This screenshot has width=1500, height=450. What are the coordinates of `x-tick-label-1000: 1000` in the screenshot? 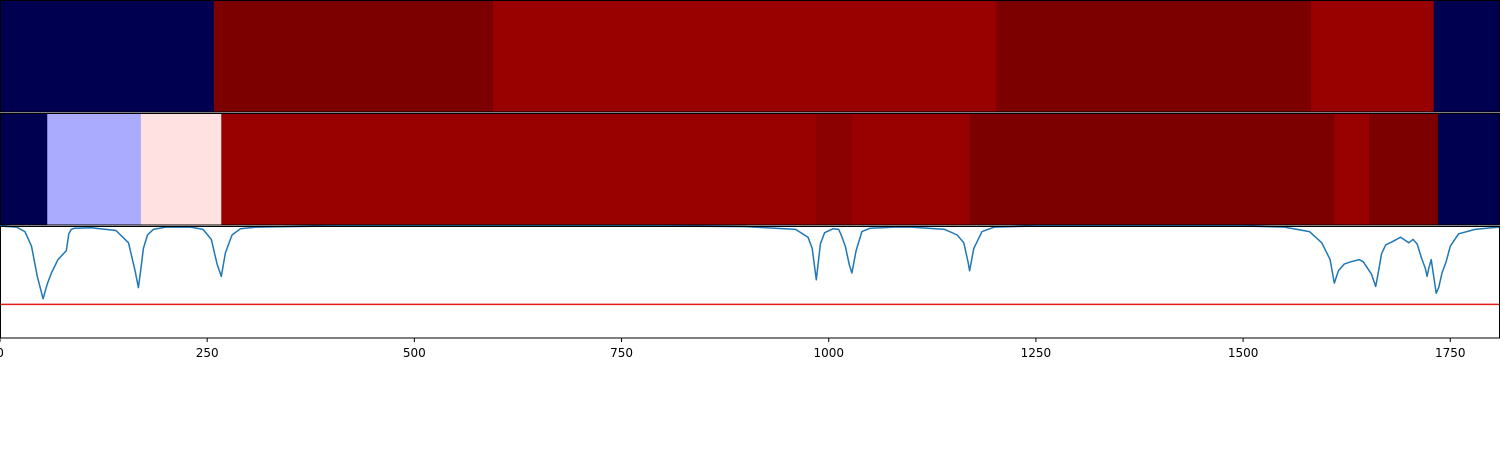 It's located at (828, 353).